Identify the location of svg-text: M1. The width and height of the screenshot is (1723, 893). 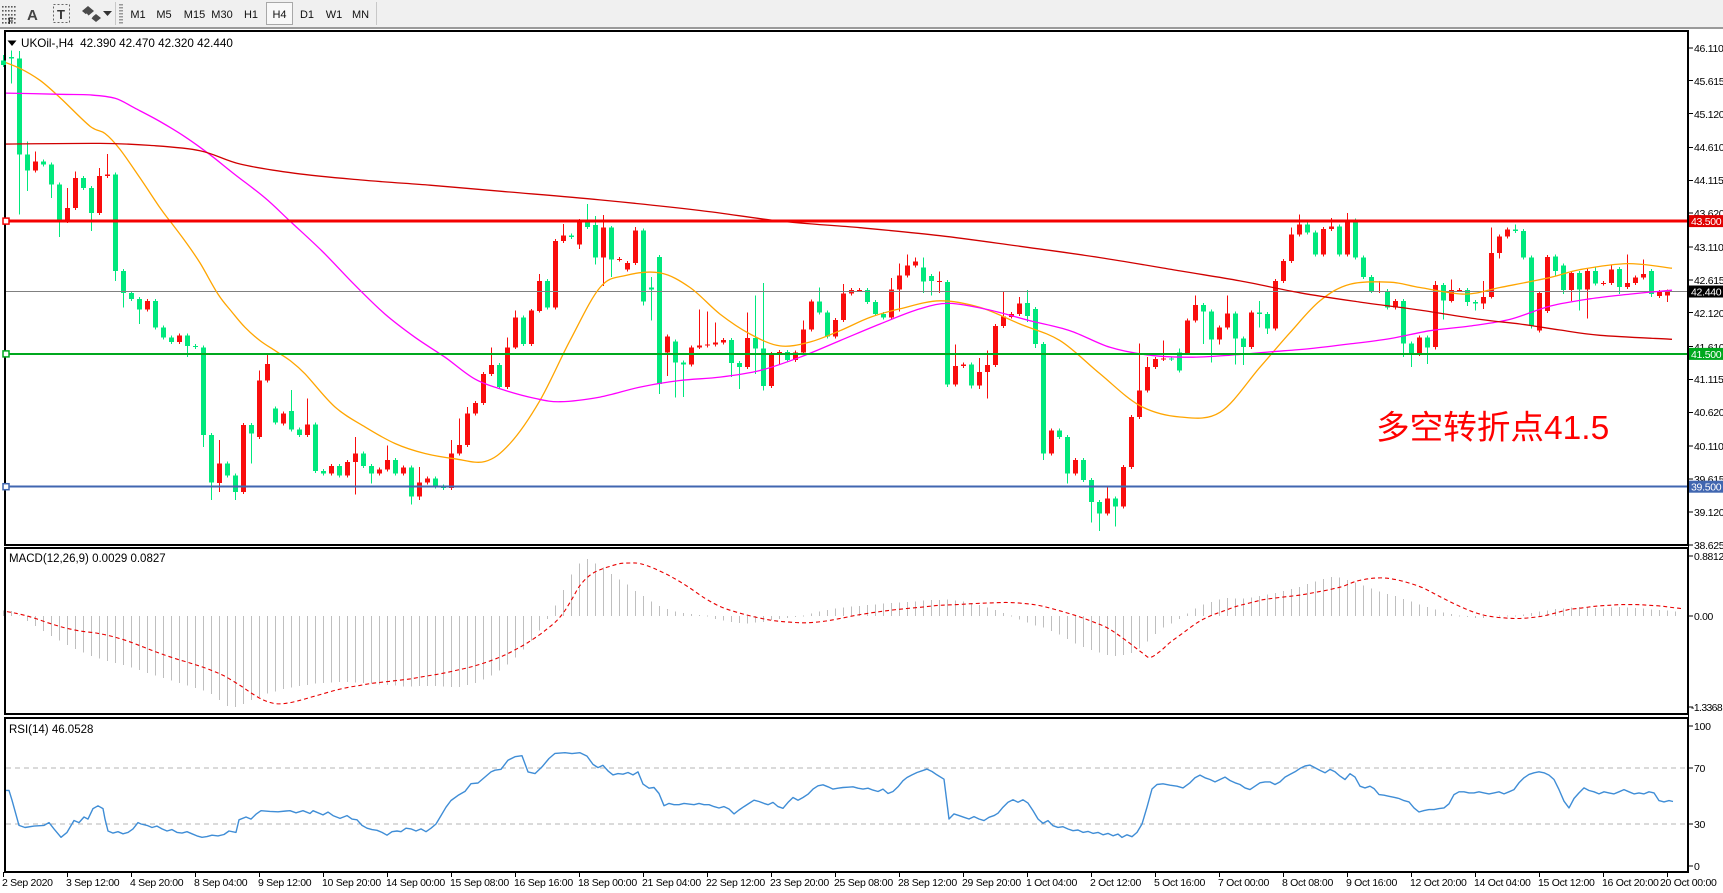
(137, 15).